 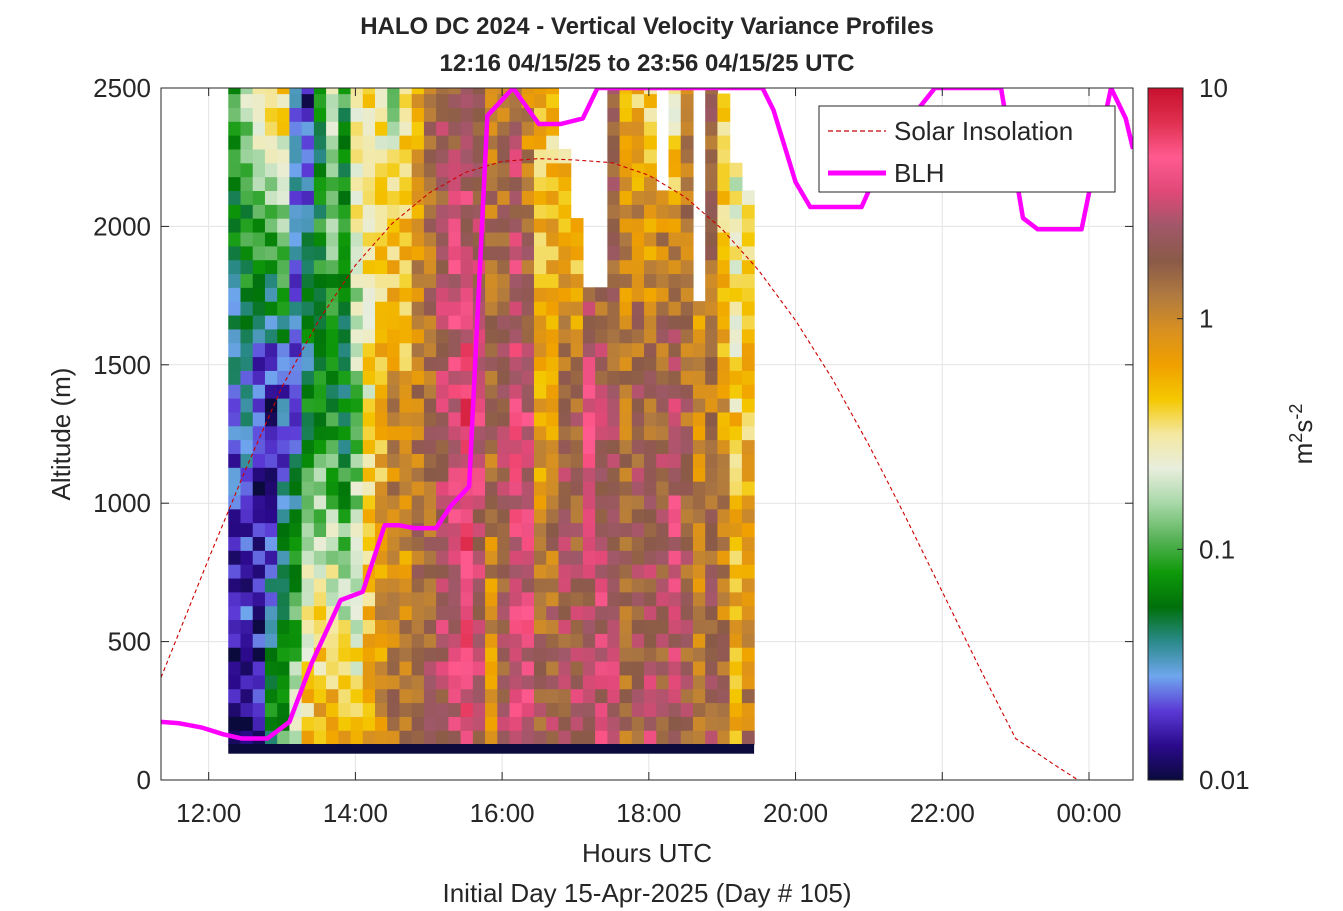 I want to click on legend-box, so click(x=967, y=149).